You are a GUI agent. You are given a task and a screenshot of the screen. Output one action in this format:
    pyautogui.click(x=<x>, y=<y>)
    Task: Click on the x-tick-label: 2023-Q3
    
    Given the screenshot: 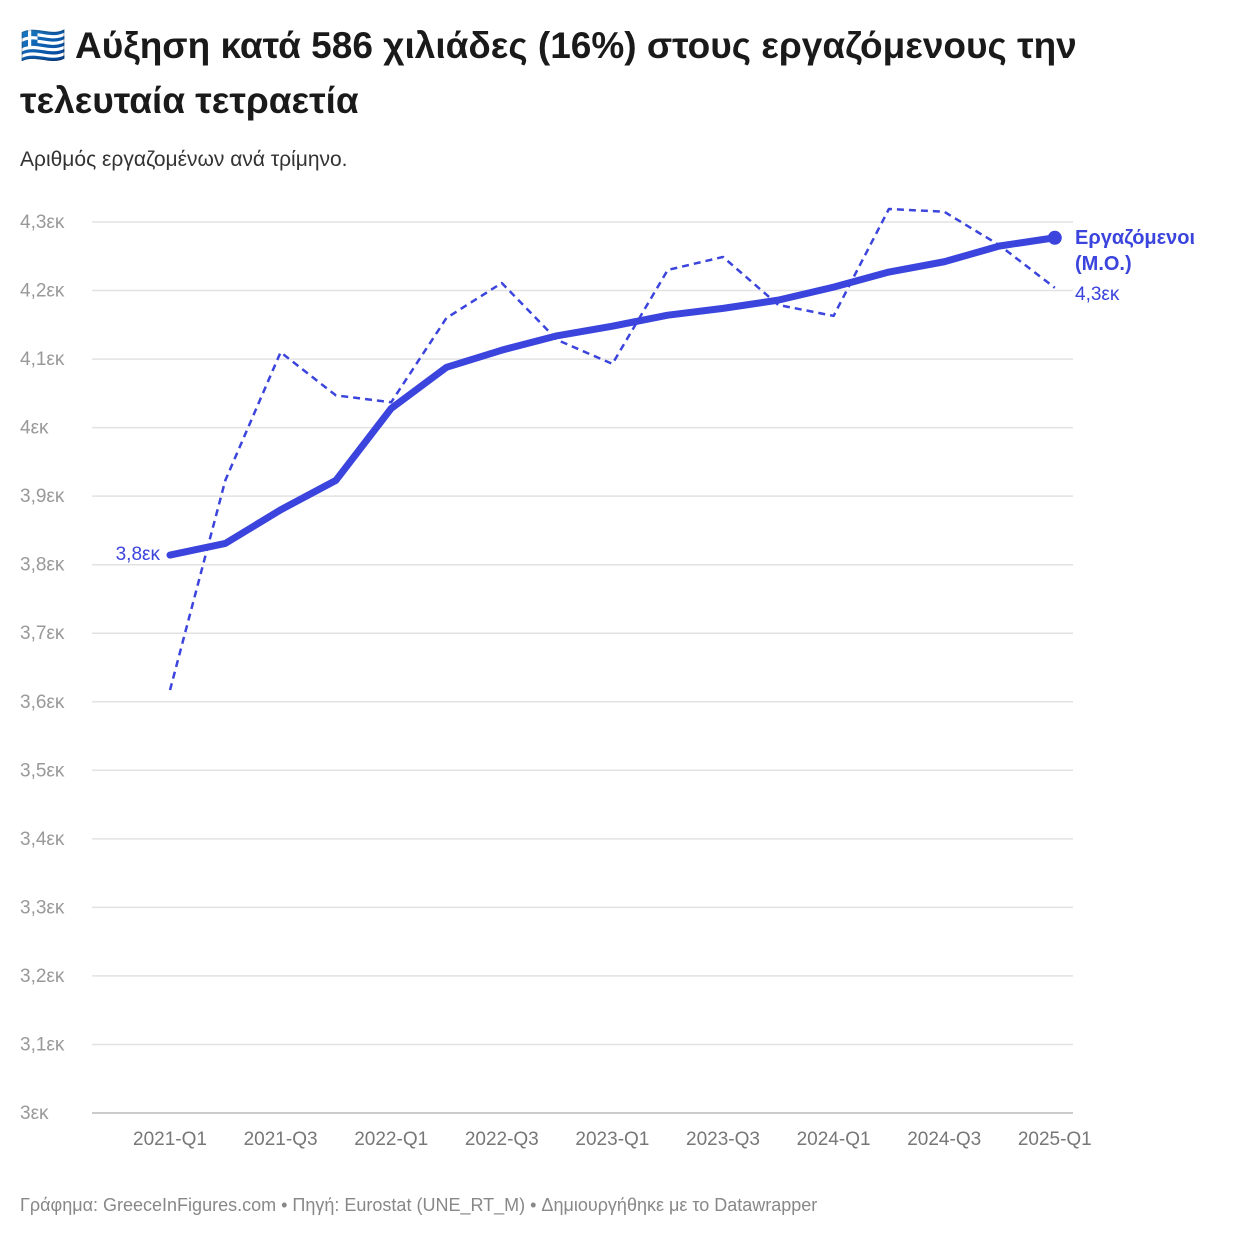 What is the action you would take?
    pyautogui.click(x=723, y=1139)
    